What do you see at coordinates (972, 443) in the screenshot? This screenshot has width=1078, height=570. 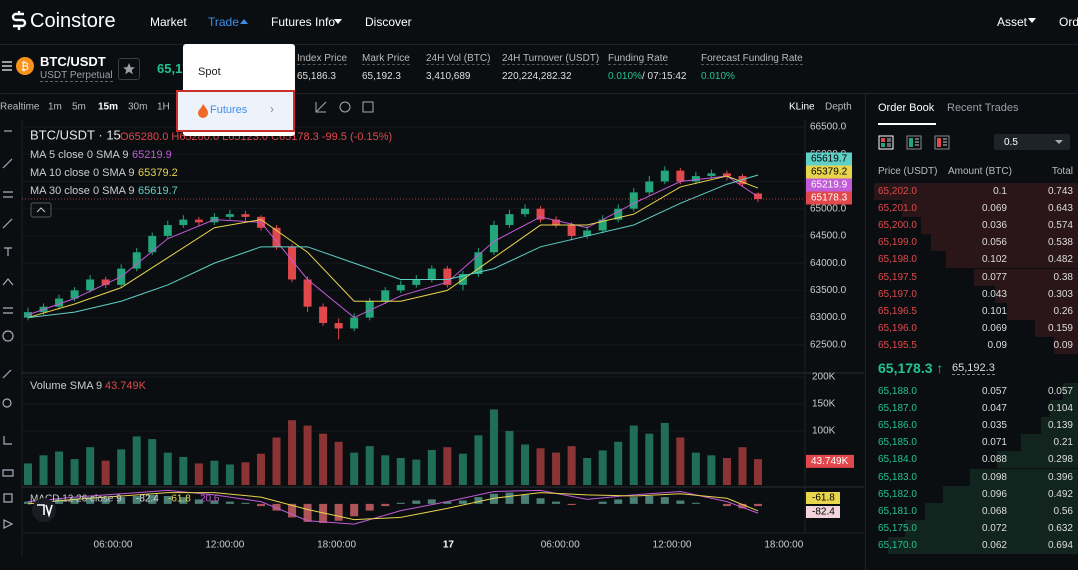 I see `book-row: 65,185.0 0.071 0.21` at bounding box center [972, 443].